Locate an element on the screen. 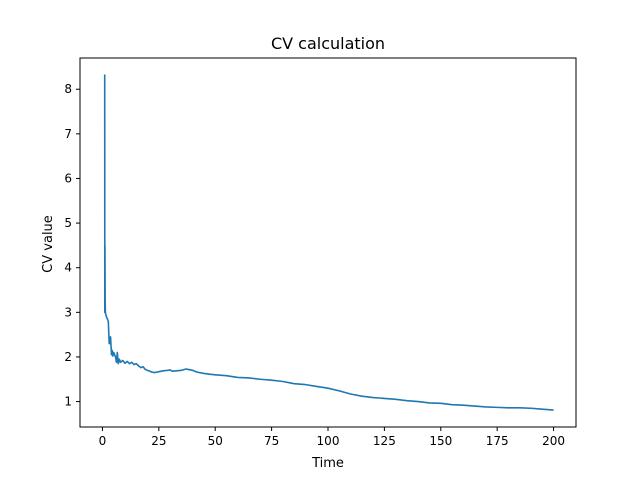 The height and width of the screenshot is (485, 640). x-tick-label: 0 is located at coordinates (103, 441).